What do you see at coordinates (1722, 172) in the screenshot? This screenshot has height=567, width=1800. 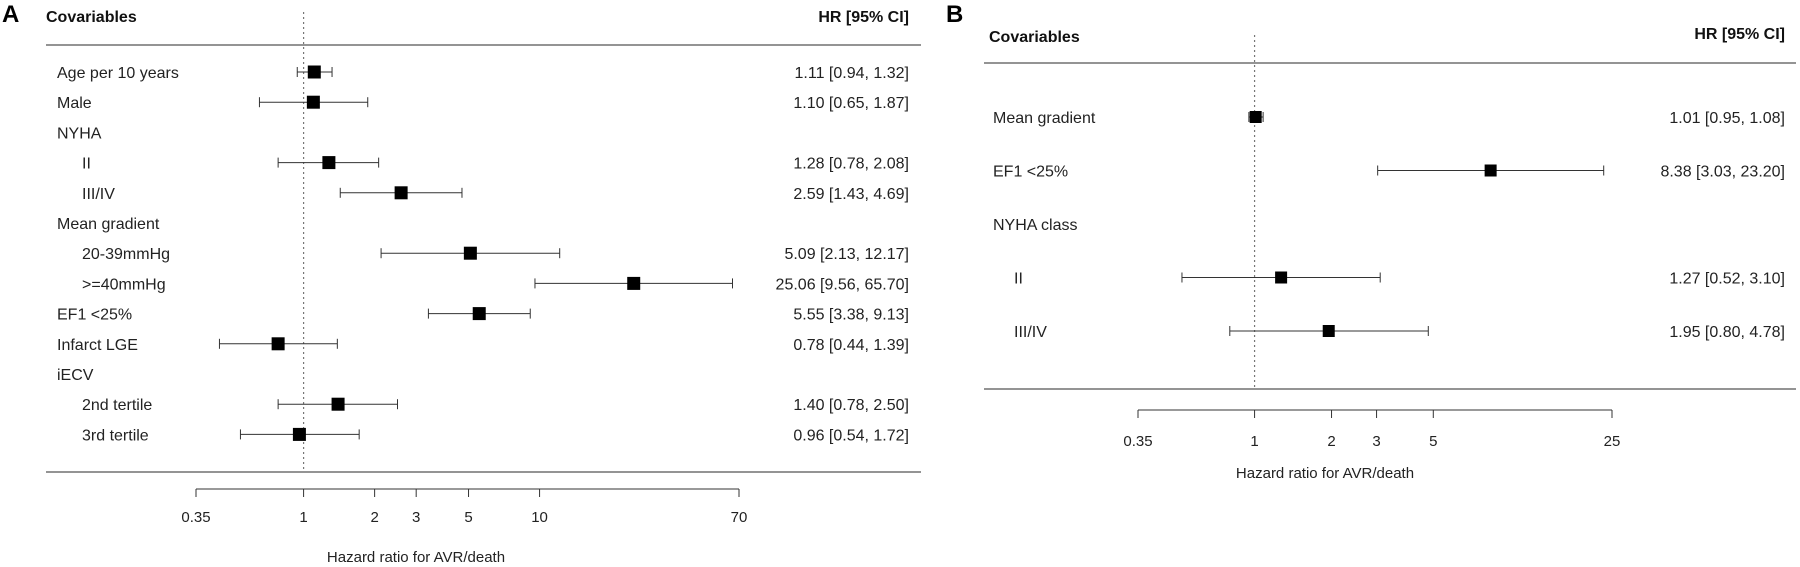 I see `panel-b-hr-value: 8.38 [3.03, 23.20]` at bounding box center [1722, 172].